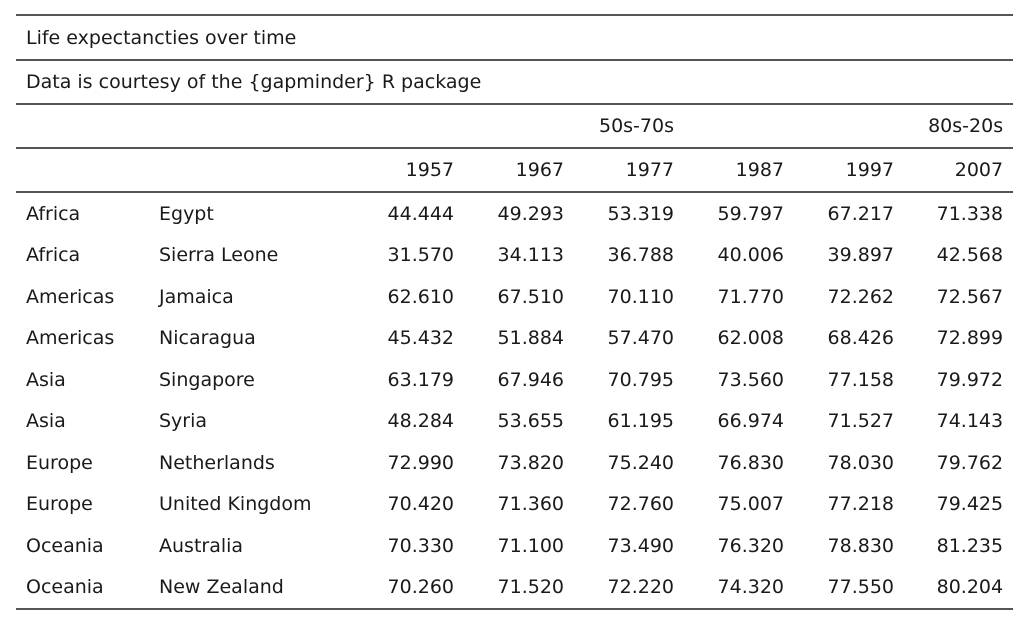 The height and width of the screenshot is (623, 1024). I want to click on value-cell: 76.320, so click(750, 545).